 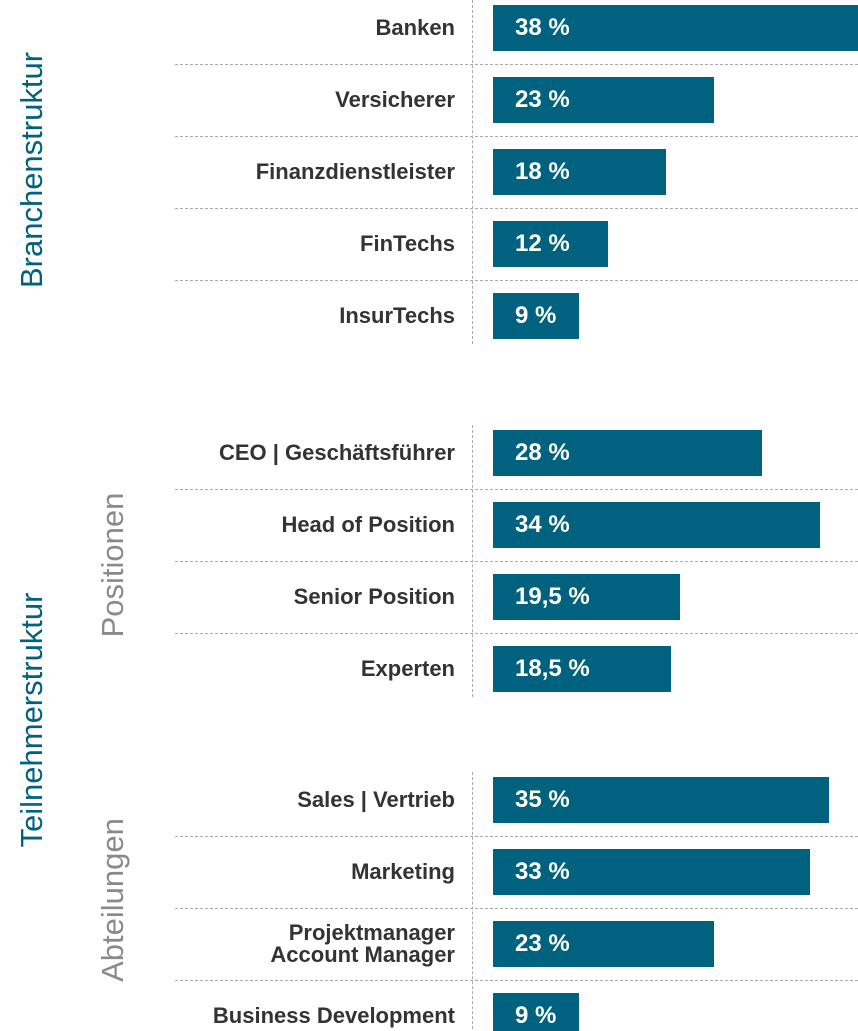 I want to click on value-label: 19,5 %, so click(x=552, y=596).